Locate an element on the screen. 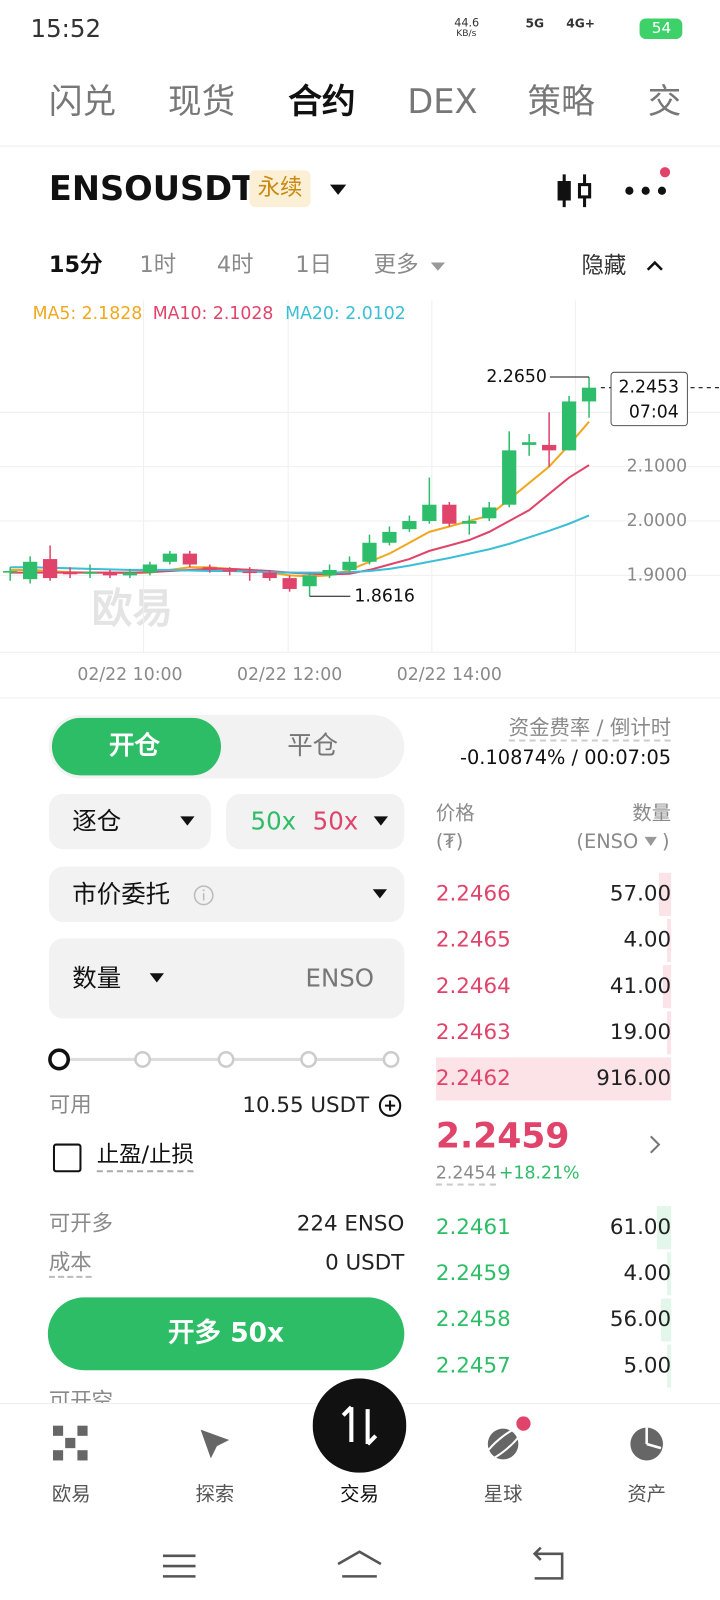 Image resolution: width=720 pixels, height=1600 pixels. hide-button: 隐藏 is located at coordinates (604, 266).